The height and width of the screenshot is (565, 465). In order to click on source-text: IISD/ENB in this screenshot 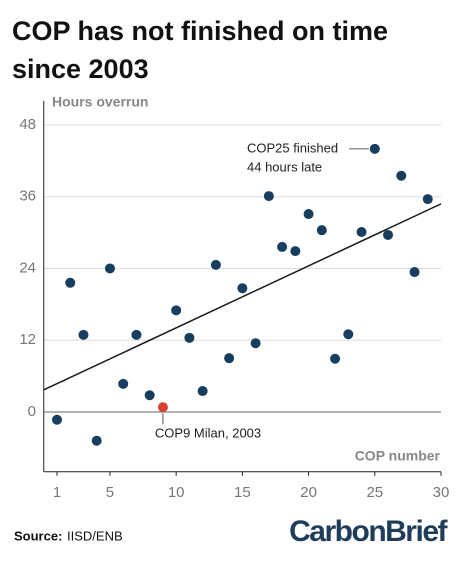, I will do `click(95, 535)`.